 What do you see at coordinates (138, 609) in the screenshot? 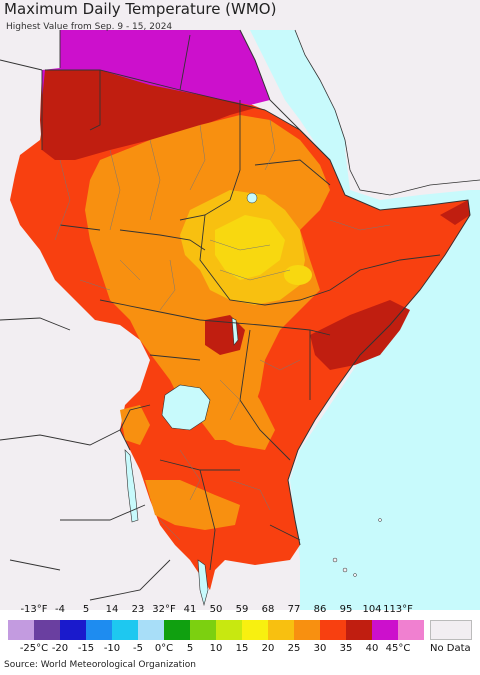
I see `legend-f-label-4: 23` at bounding box center [138, 609].